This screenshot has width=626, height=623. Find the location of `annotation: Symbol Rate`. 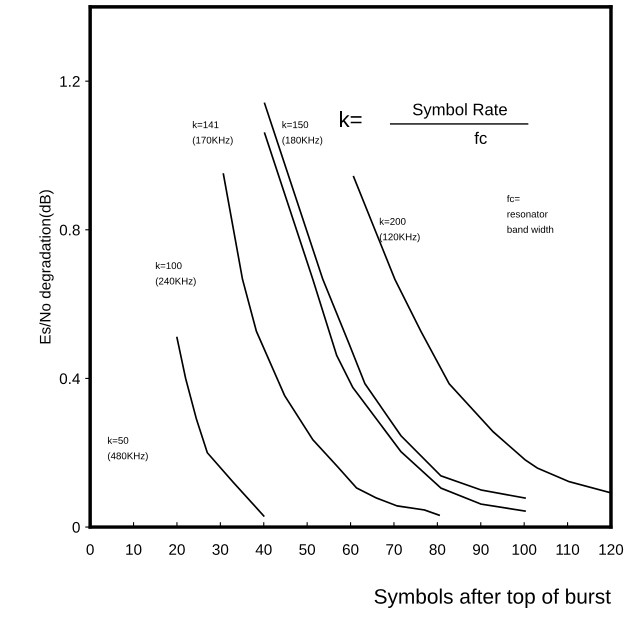

annotation: Symbol Rate is located at coordinates (459, 111).